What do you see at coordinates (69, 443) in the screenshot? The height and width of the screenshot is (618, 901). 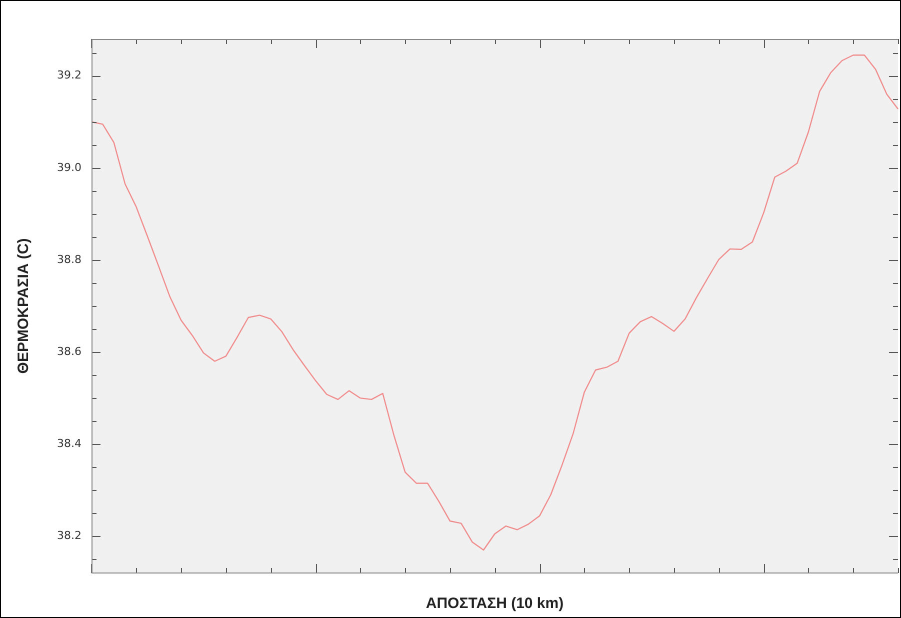 I see `y-tick-label: 38.4` at bounding box center [69, 443].